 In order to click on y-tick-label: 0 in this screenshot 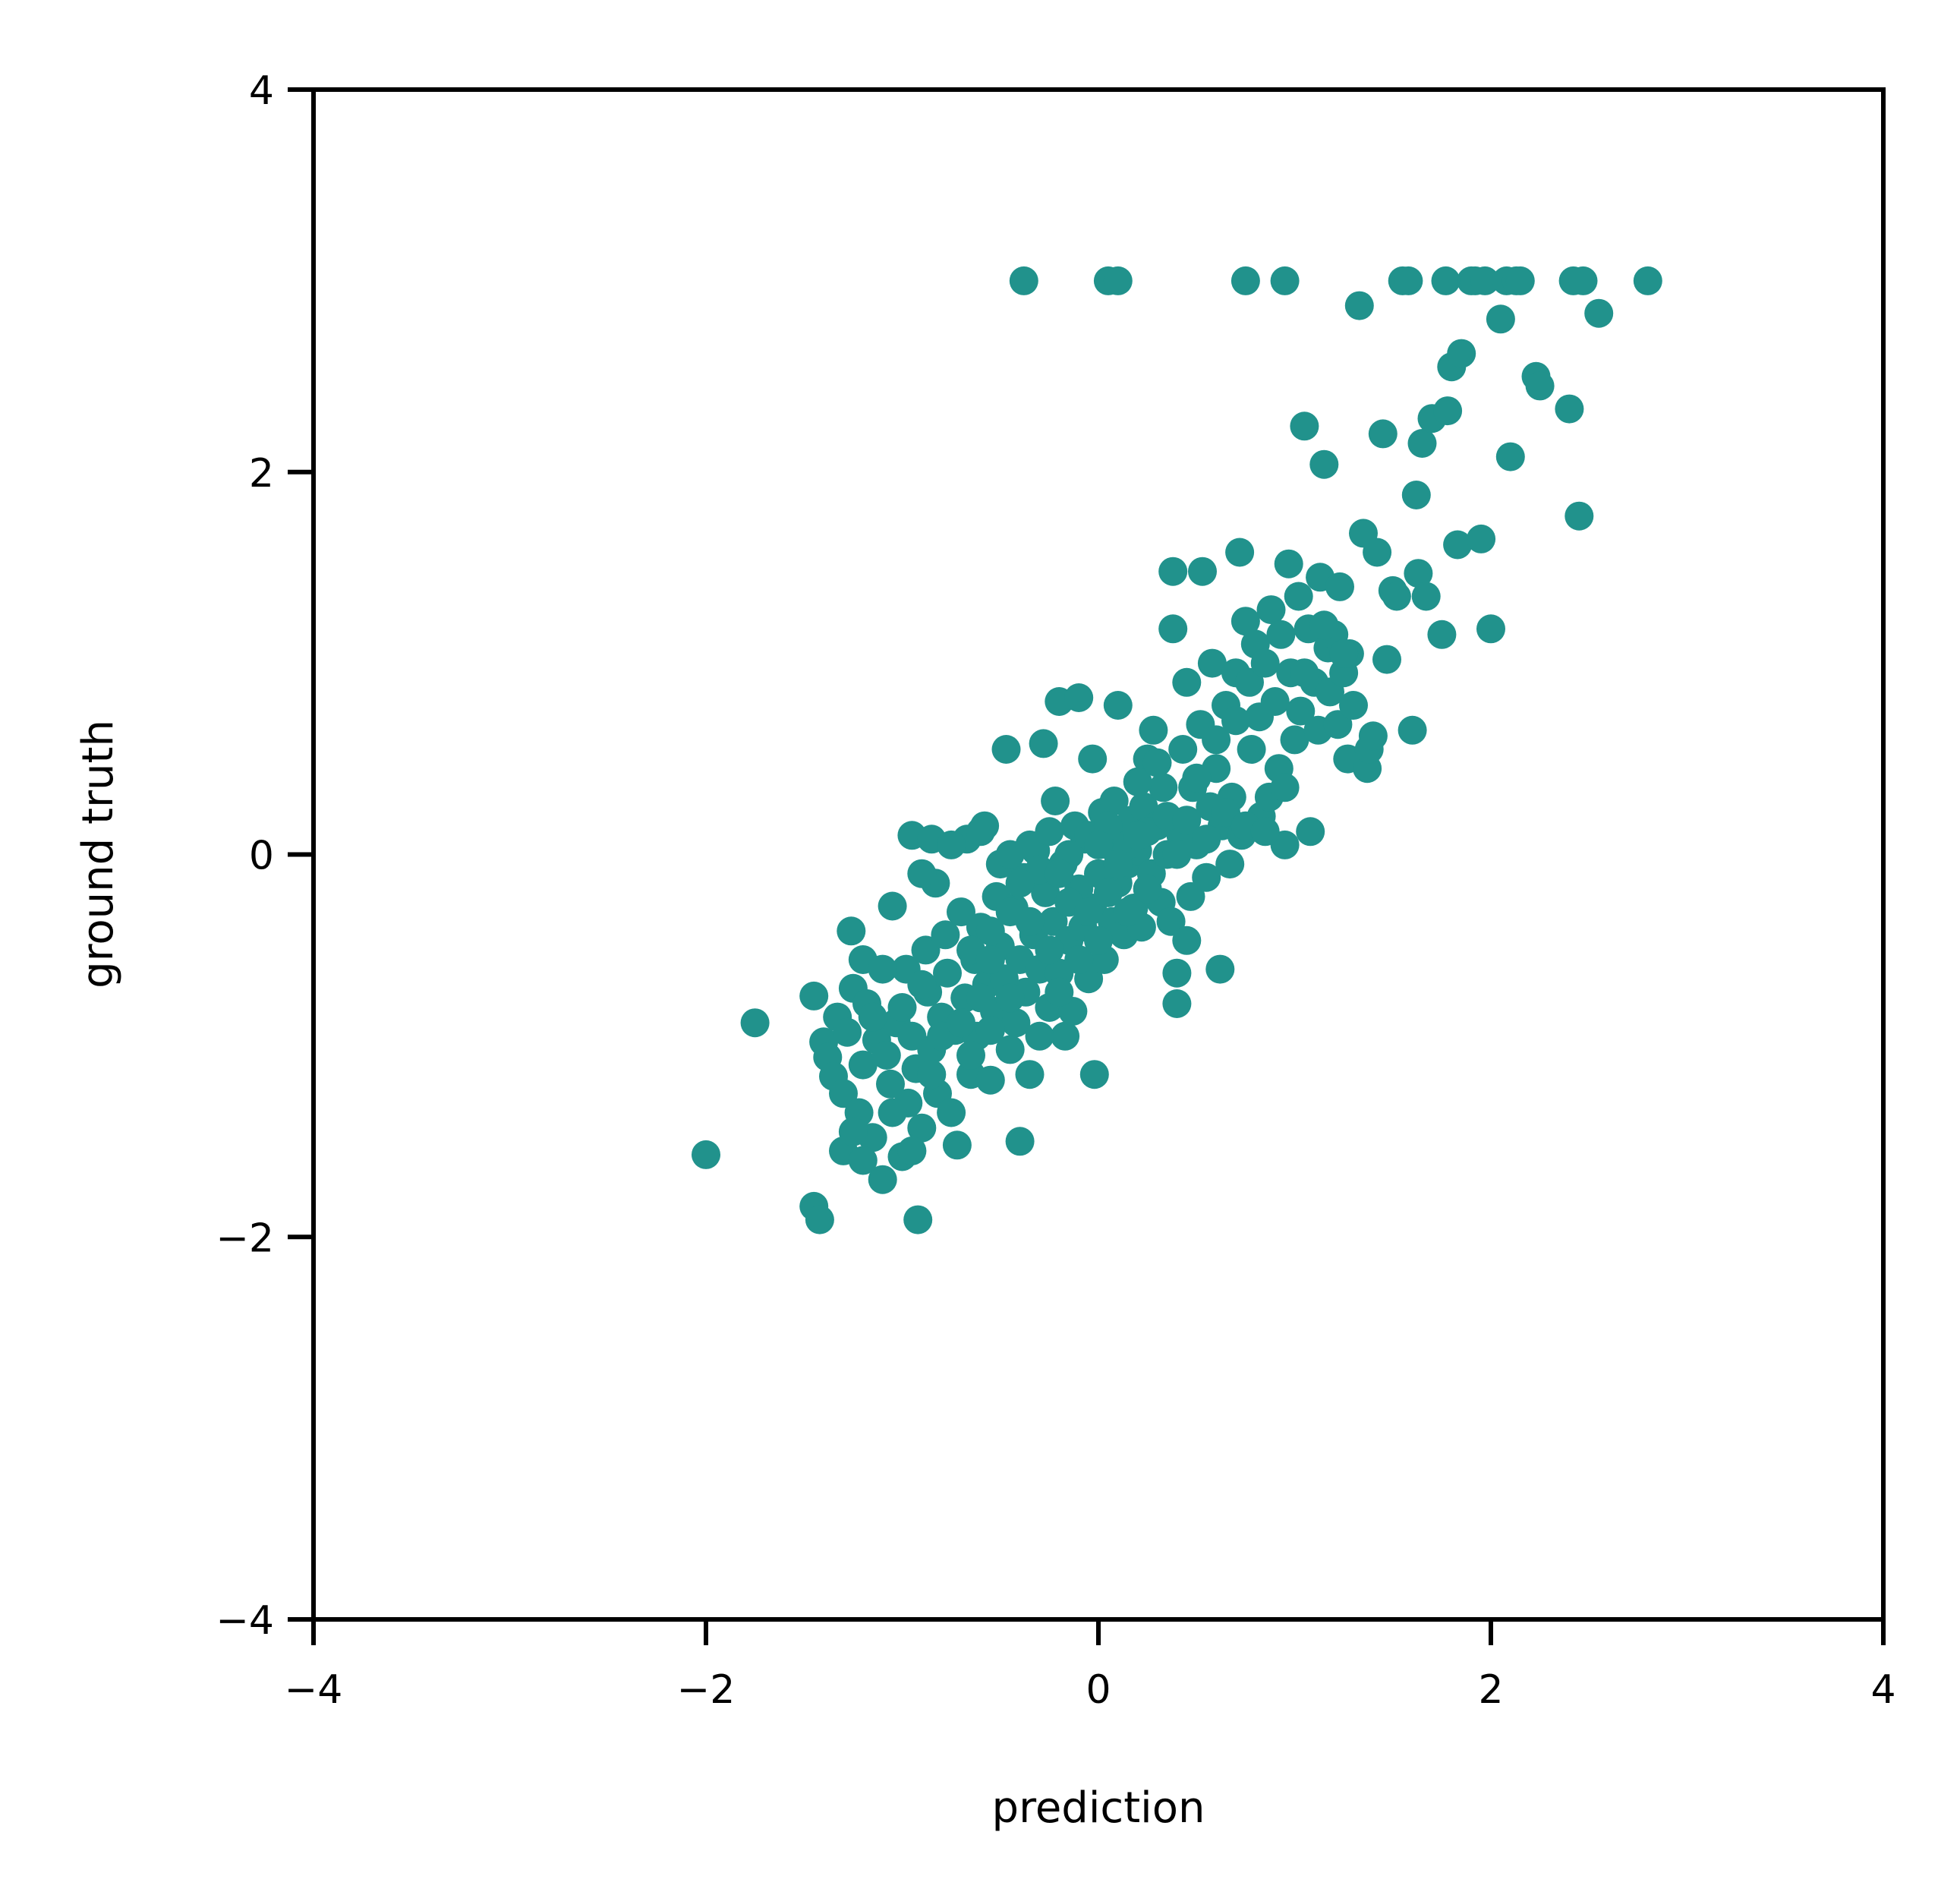, I will do `click(261, 856)`.